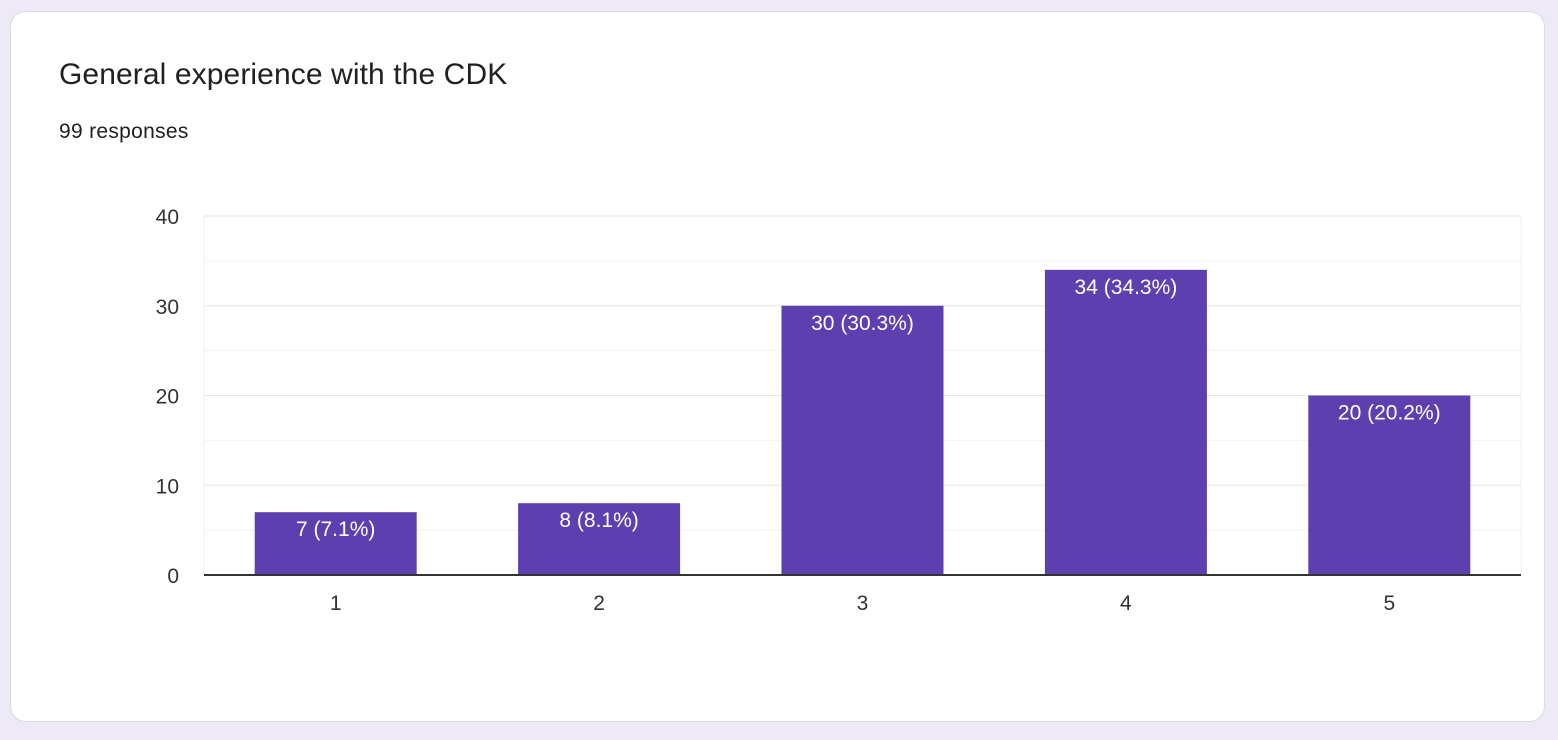  Describe the element at coordinates (862, 323) in the screenshot. I see `bar-data-label: 30 (30.3%)` at that location.